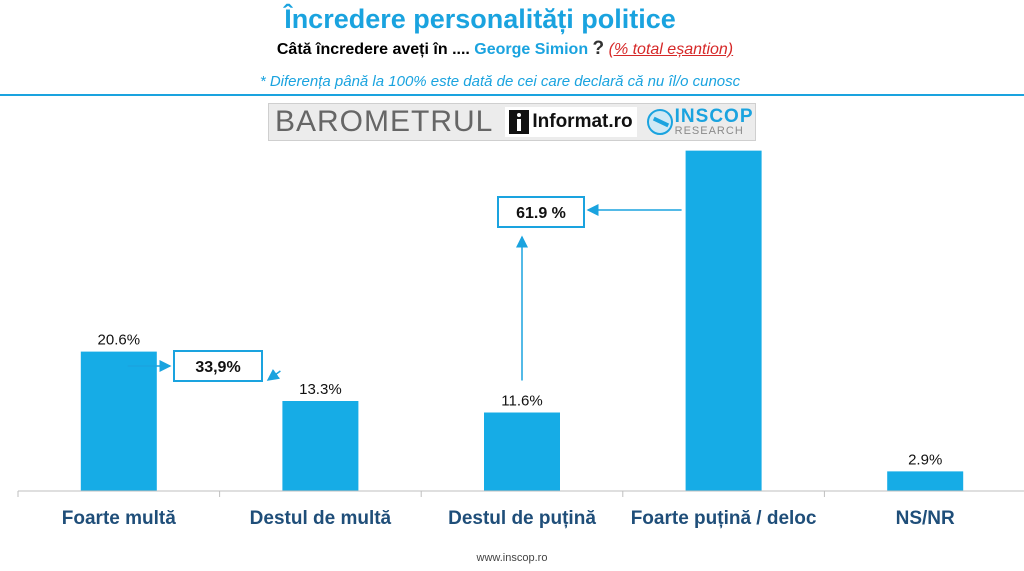  Describe the element at coordinates (582, 121) in the screenshot. I see `informat-text: Informat.ro` at that location.